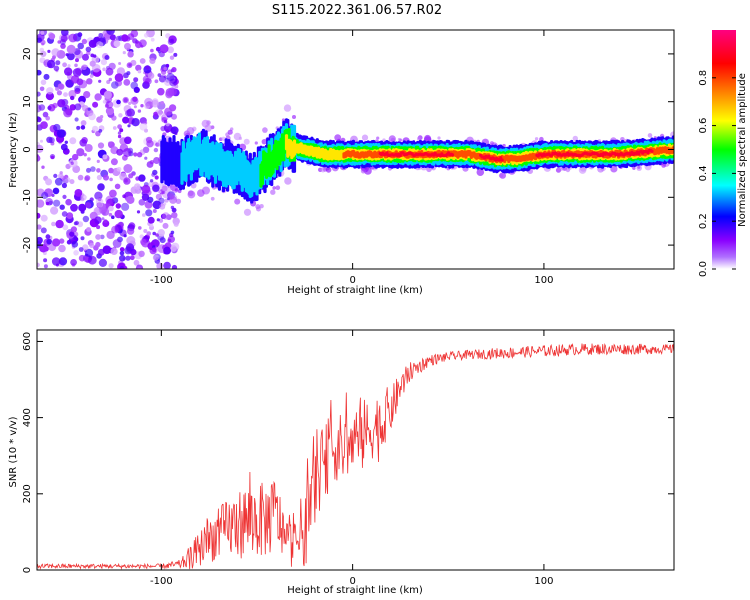  What do you see at coordinates (27, 570) in the screenshot?
I see `snr-ytick-label: 0` at bounding box center [27, 570].